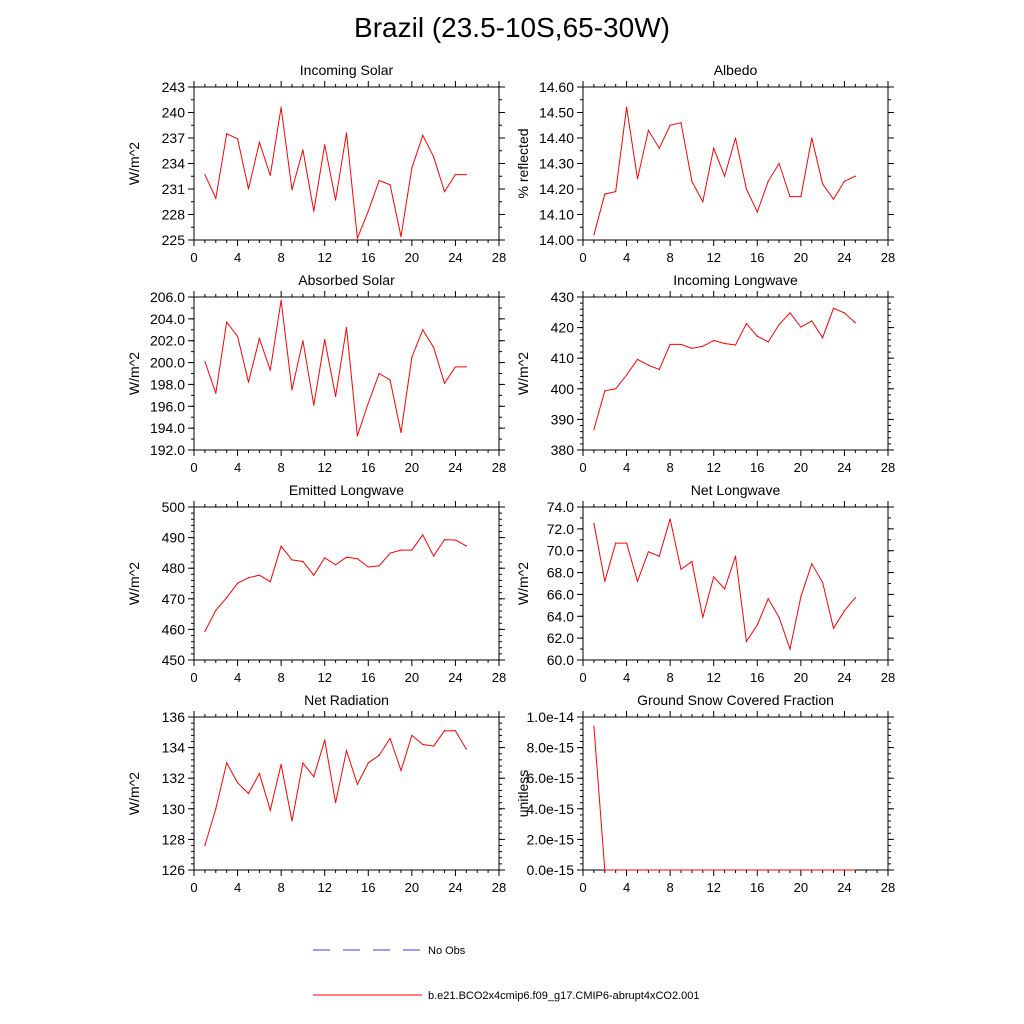 The width and height of the screenshot is (1024, 1024). Describe the element at coordinates (167, 406) in the screenshot. I see `y-tick-label: 196.0` at that location.